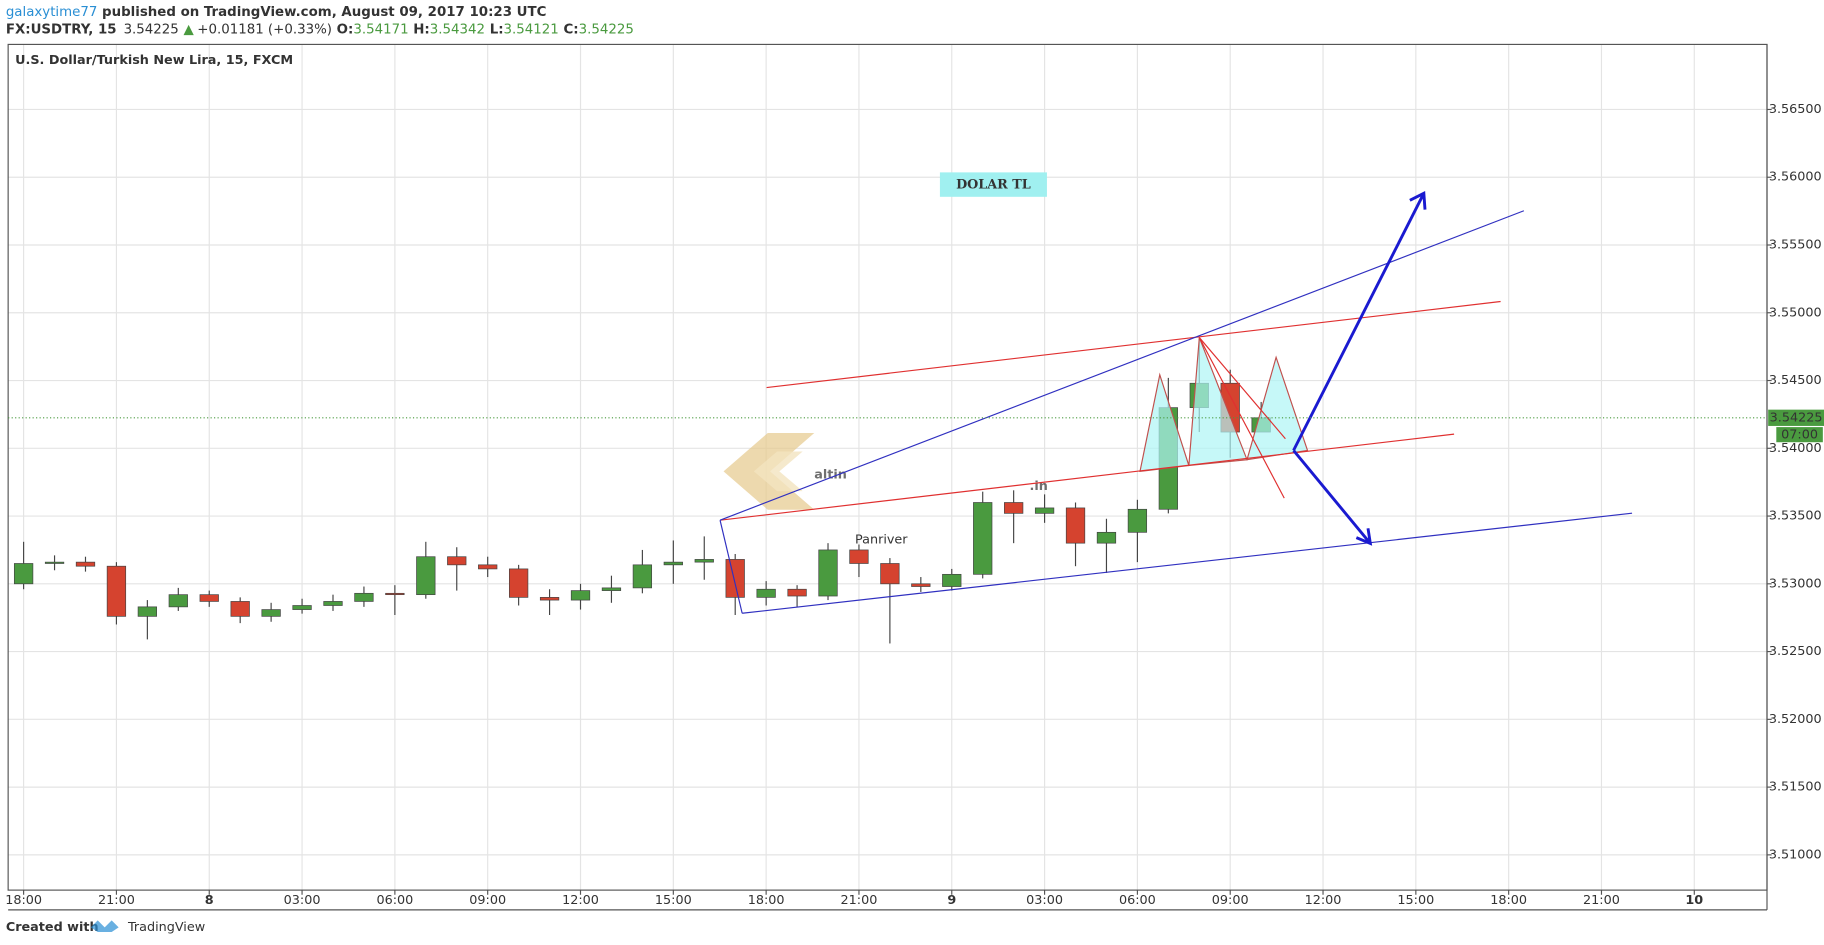 The image size is (1824, 945). Describe the element at coordinates (1795, 787) in the screenshot. I see `y-tick-label: 3.51500` at that location.